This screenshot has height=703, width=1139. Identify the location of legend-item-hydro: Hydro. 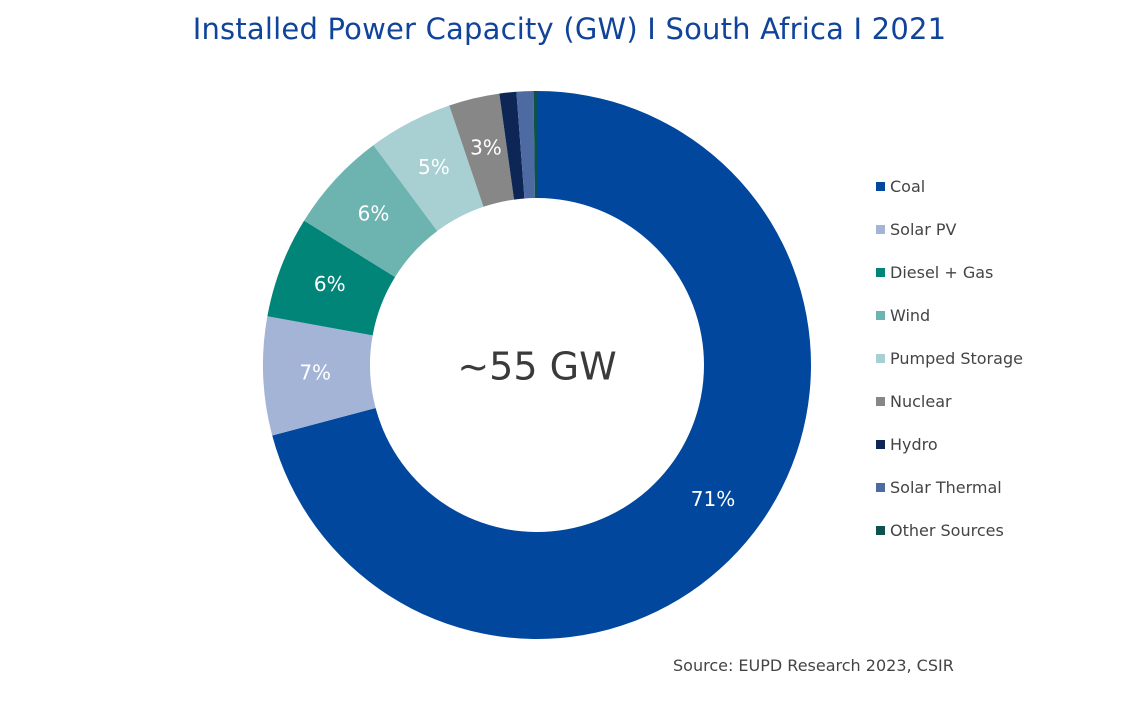
(949, 444).